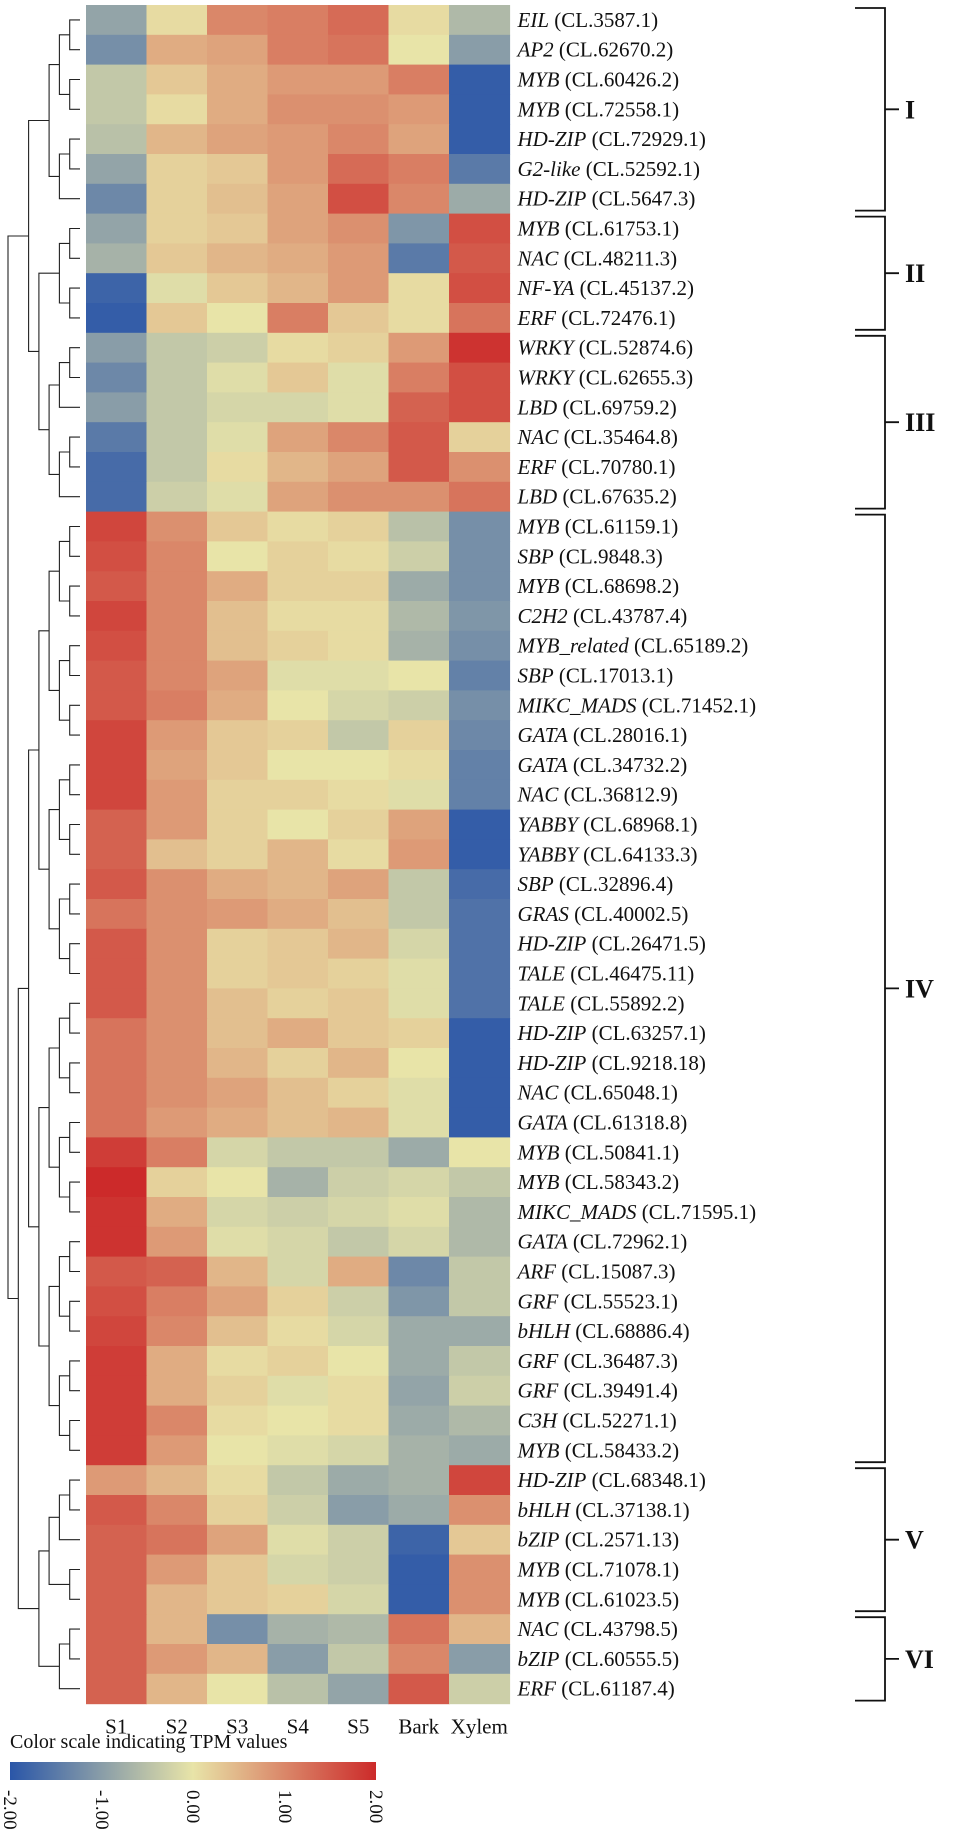 The height and width of the screenshot is (1842, 975). I want to click on gene-id: (CL.9848.3), so click(608, 556).